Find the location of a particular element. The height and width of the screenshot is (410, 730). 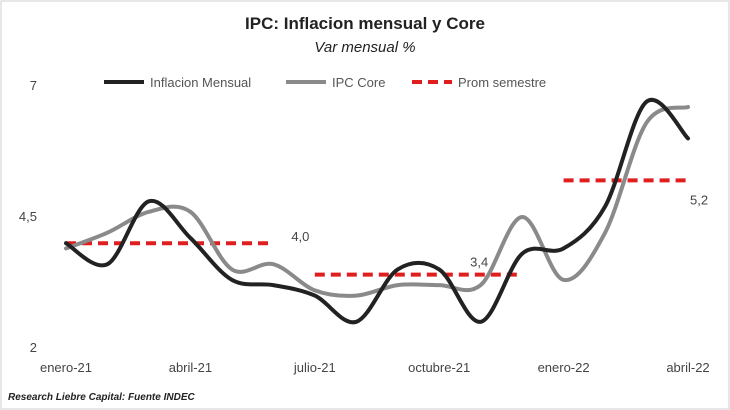

x-tick-label: octubre-21 is located at coordinates (439, 367).